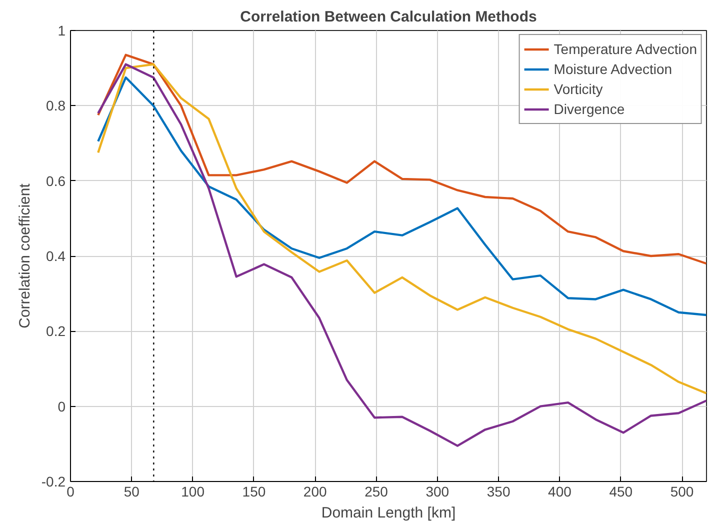 The width and height of the screenshot is (714, 531). I want to click on x-tick-label: 500, so click(682, 492).